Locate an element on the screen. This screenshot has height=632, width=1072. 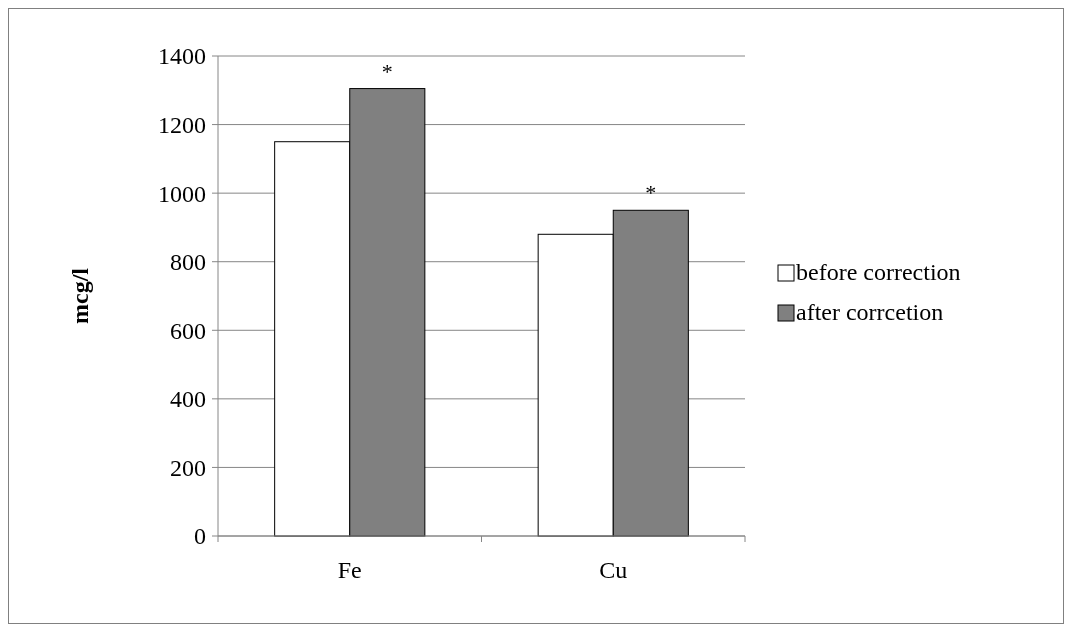
legend-label: before correction is located at coordinates (878, 272).